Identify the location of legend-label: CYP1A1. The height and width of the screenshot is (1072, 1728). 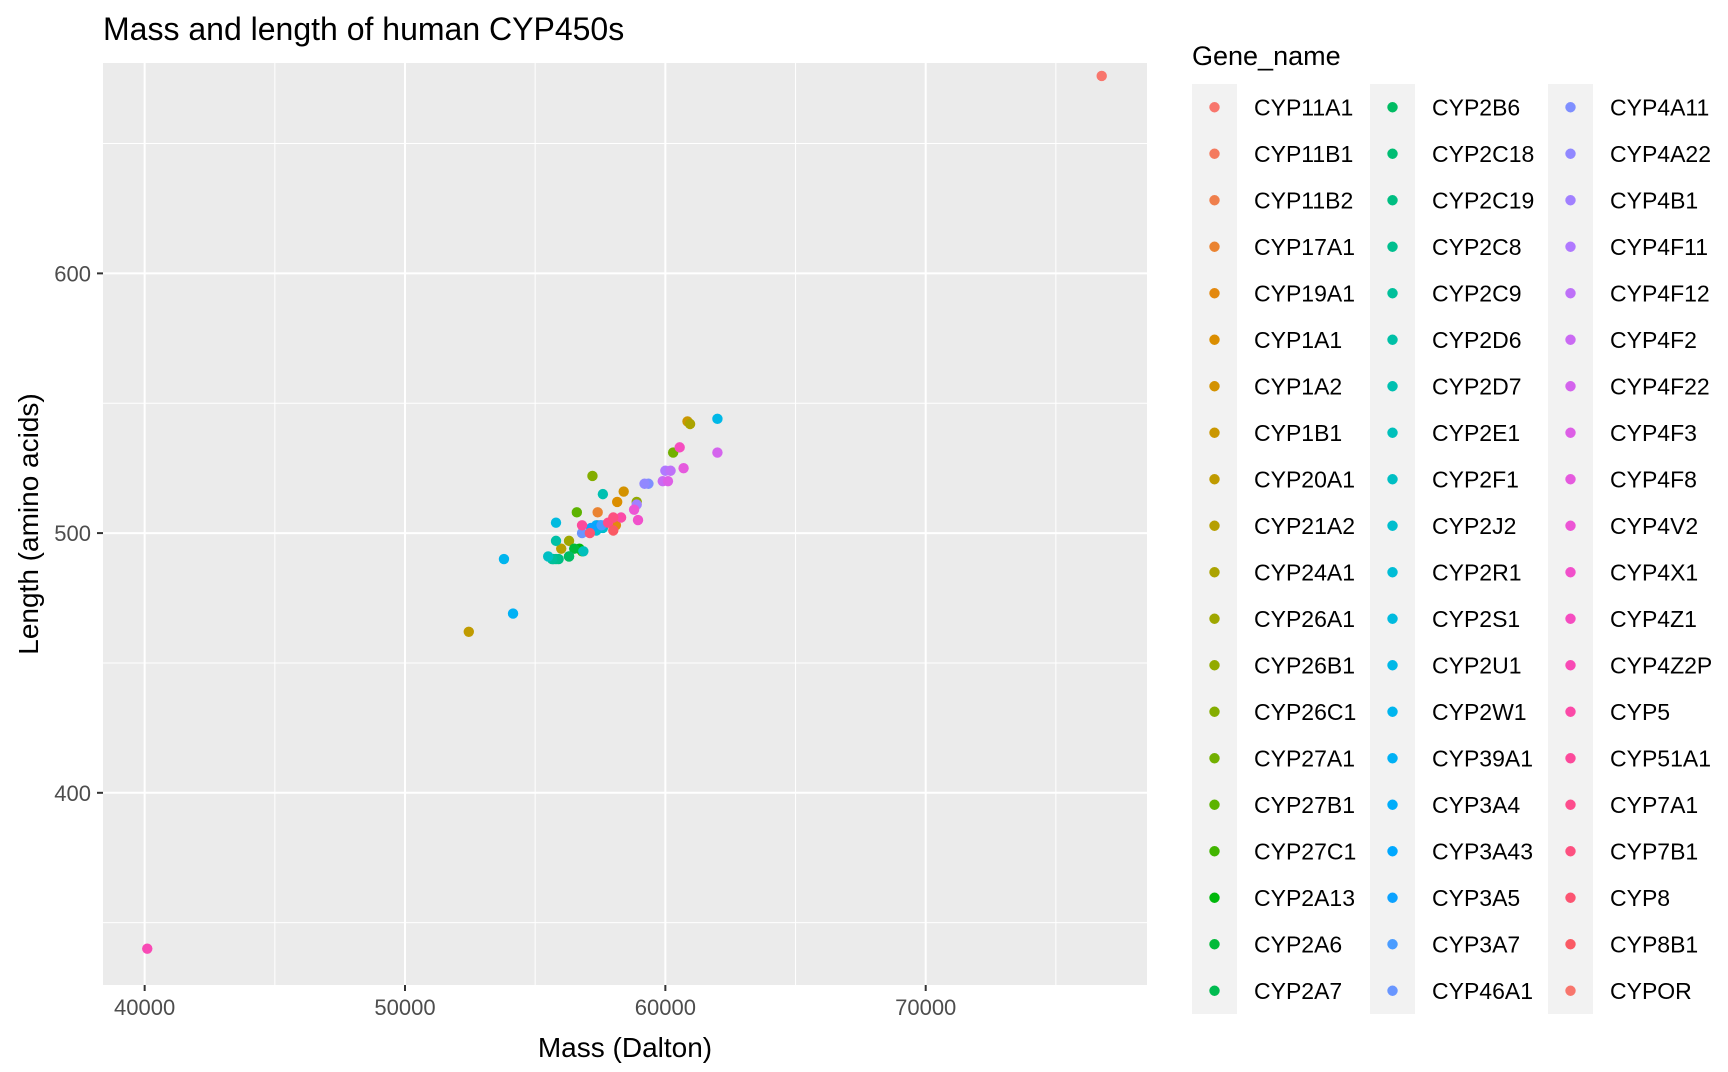
(1298, 340).